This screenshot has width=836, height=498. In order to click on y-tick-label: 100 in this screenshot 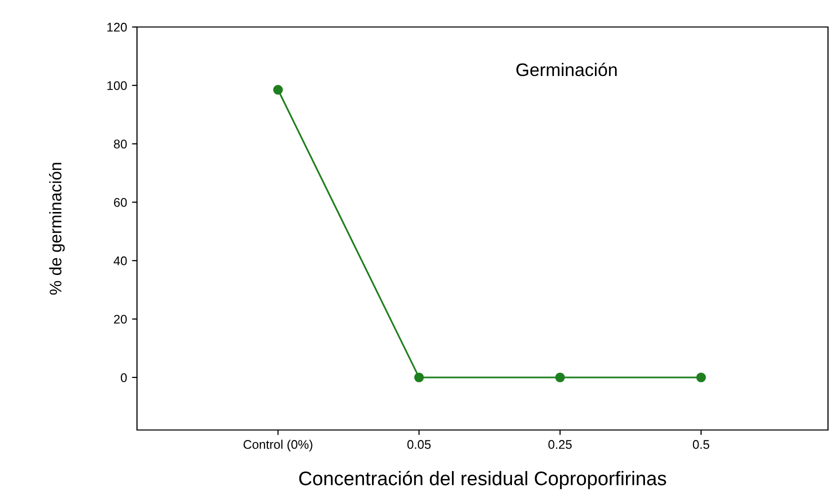, I will do `click(117, 85)`.